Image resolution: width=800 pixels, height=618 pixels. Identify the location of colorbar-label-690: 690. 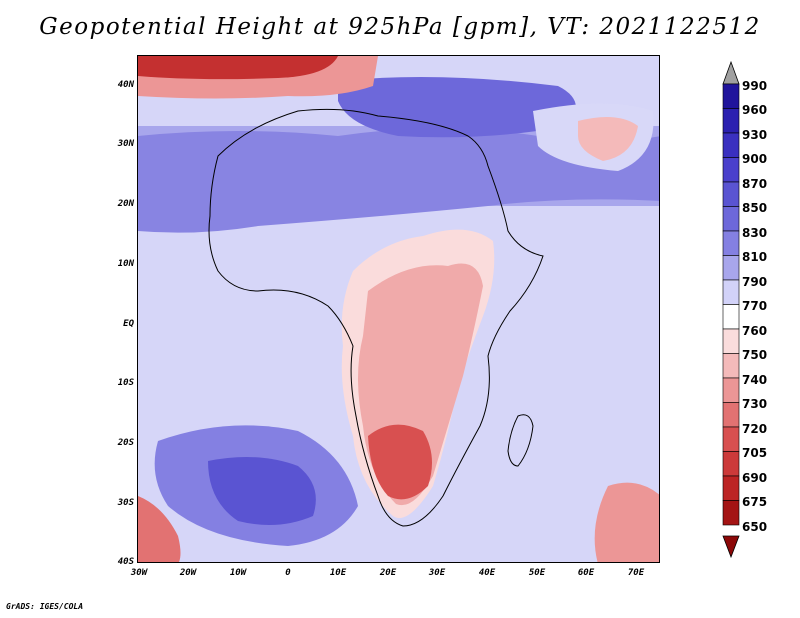
(755, 478).